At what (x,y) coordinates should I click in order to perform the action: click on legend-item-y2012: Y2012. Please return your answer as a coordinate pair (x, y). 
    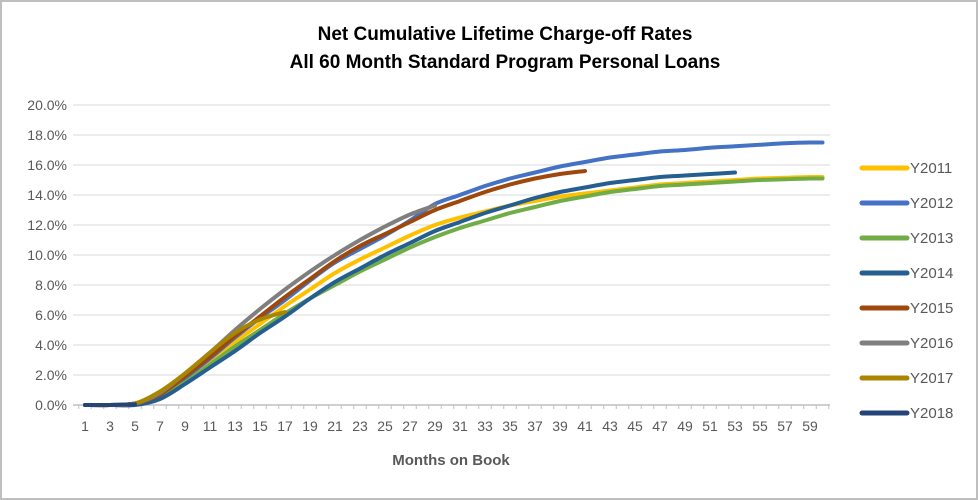
    Looking at the image, I should click on (906, 203).